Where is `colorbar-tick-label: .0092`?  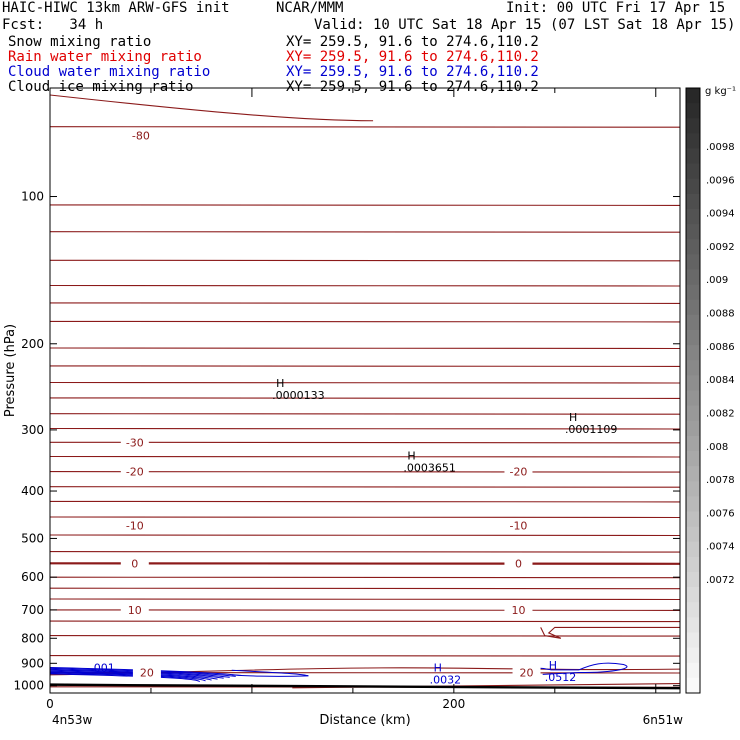
colorbar-tick-label: .0092 is located at coordinates (720, 247).